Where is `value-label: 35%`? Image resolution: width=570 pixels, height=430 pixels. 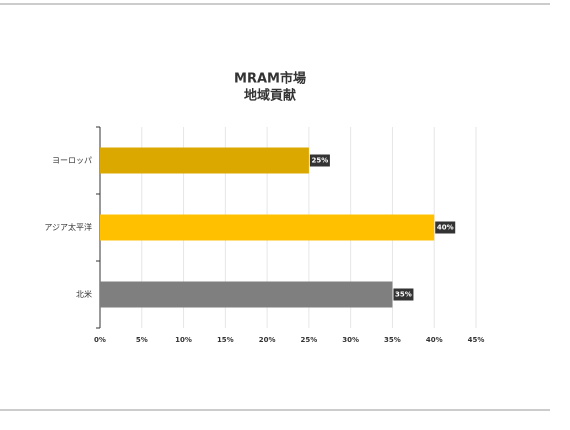 value-label: 35% is located at coordinates (403, 295).